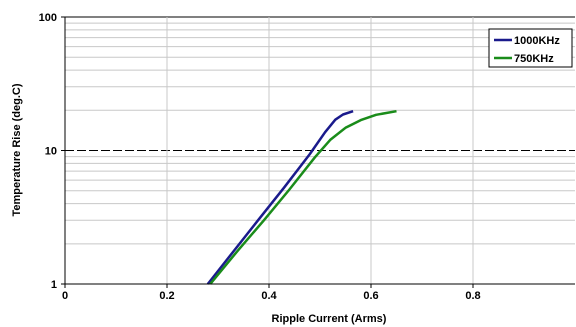 Image resolution: width=576 pixels, height=327 pixels. I want to click on legend: 1000KHz 750KHz, so click(530, 48).